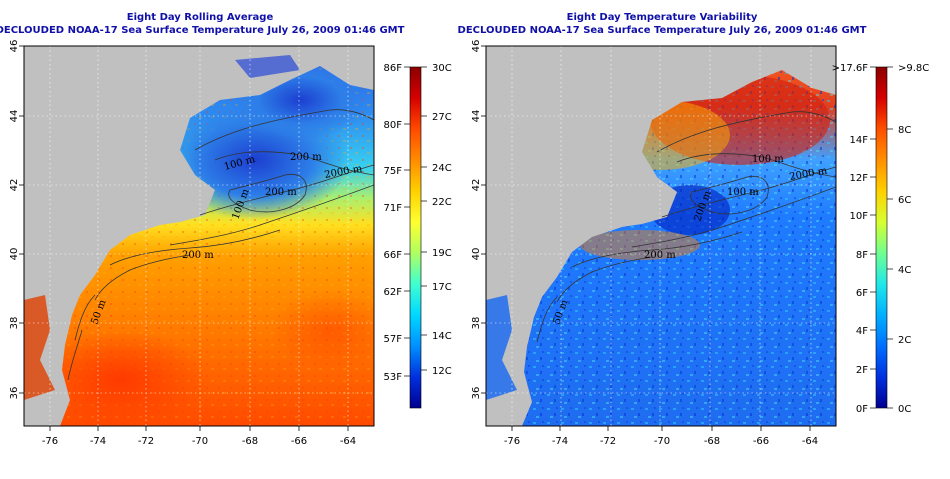 This screenshot has height=479, width=950. I want to click on left-coastal-cold, so click(267, 66).